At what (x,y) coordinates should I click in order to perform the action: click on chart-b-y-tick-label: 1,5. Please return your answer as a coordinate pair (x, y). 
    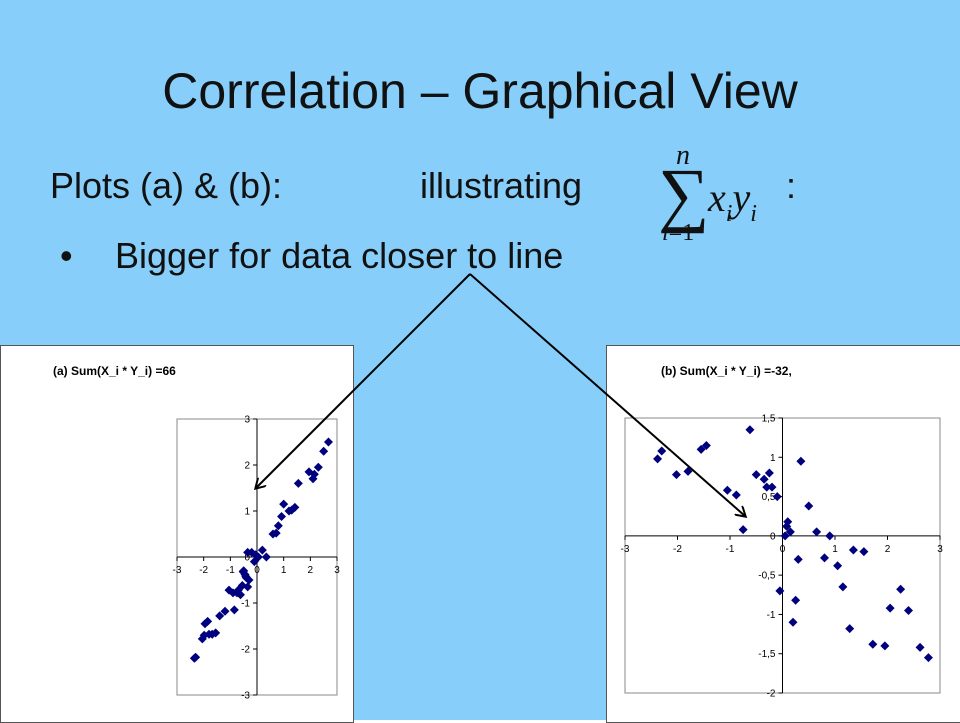
    Looking at the image, I should click on (769, 419).